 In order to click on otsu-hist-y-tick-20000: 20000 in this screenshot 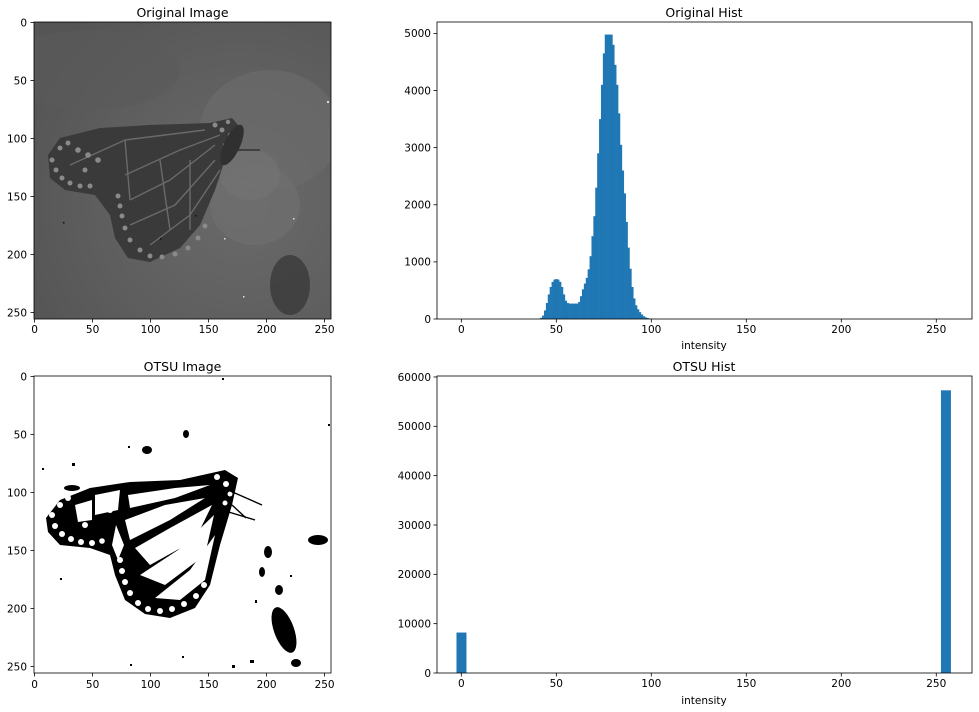, I will do `click(417, 575)`.